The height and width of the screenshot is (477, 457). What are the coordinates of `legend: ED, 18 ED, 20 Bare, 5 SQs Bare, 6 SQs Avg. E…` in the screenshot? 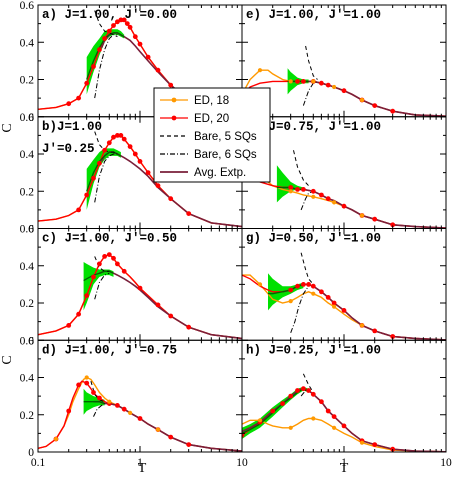 It's located at (212, 135).